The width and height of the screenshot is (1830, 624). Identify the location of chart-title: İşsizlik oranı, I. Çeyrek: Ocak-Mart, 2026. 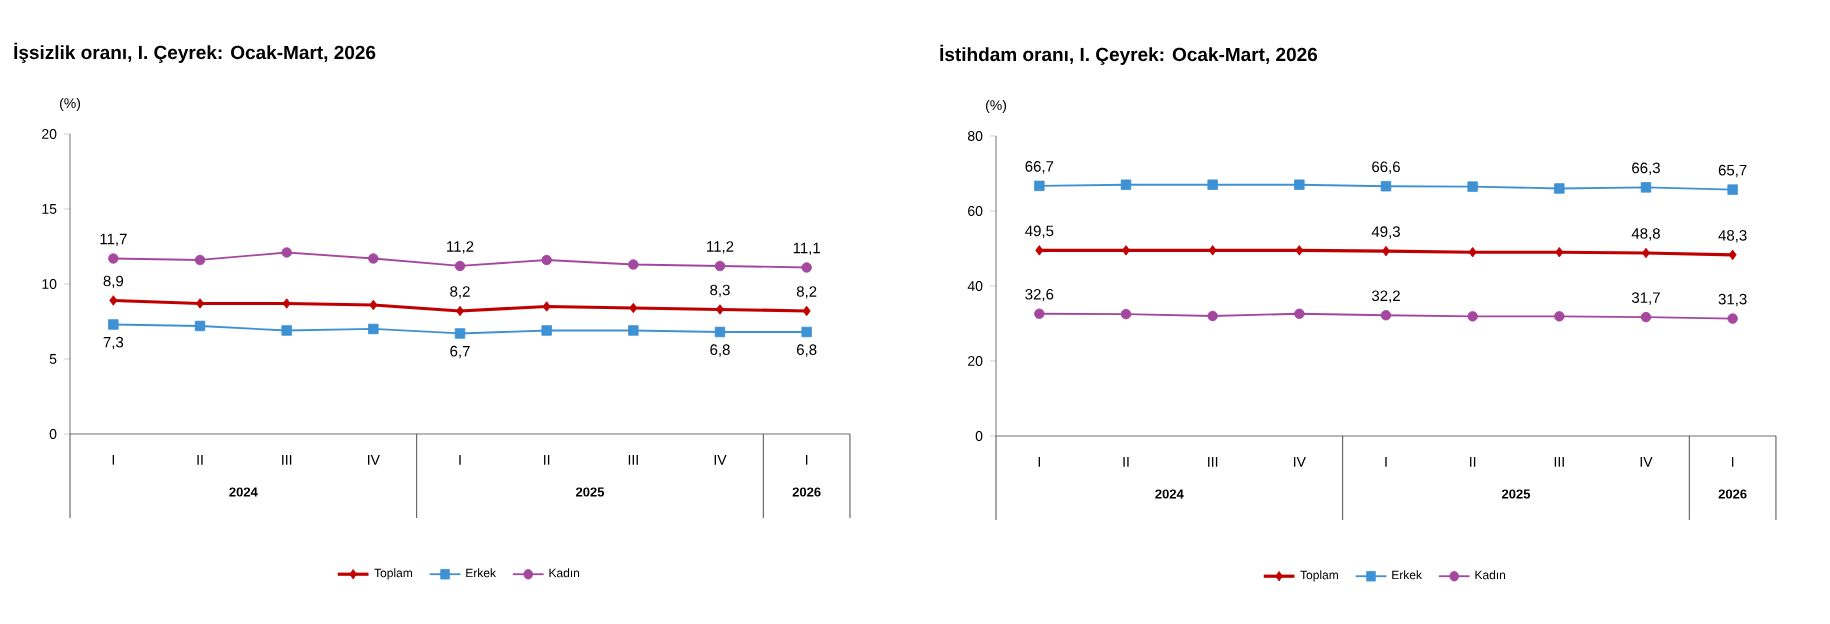
(195, 52).